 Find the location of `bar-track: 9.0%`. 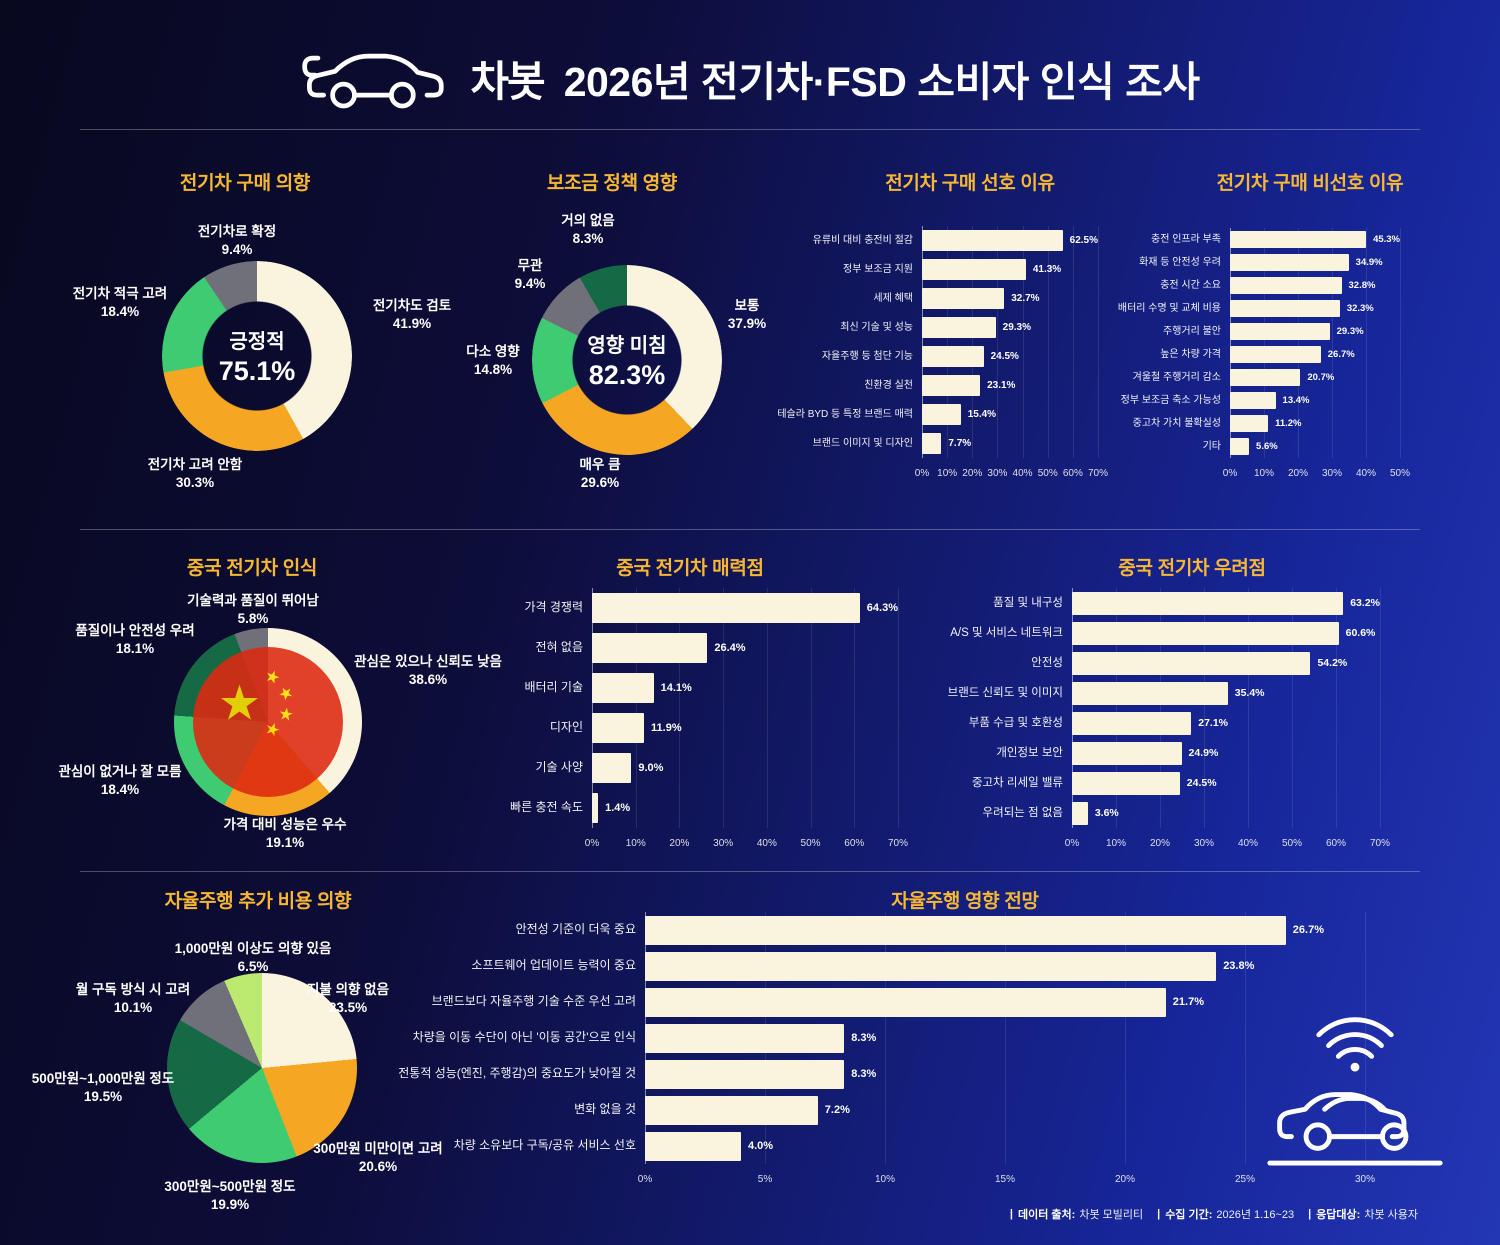

bar-track: 9.0% is located at coordinates (745, 768).